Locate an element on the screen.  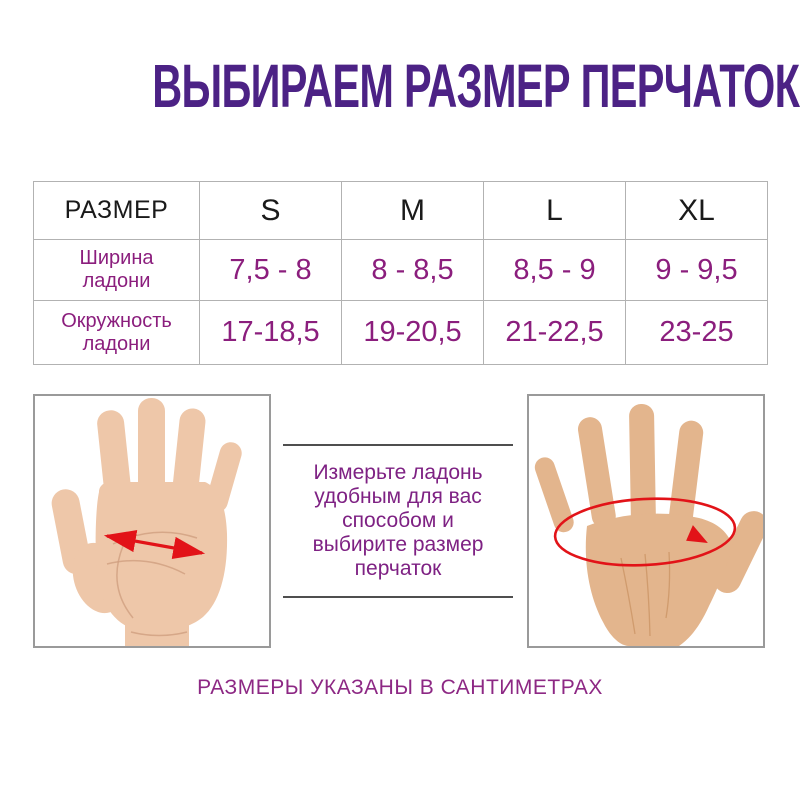
back-of-hand is located at coordinates (648, 524).